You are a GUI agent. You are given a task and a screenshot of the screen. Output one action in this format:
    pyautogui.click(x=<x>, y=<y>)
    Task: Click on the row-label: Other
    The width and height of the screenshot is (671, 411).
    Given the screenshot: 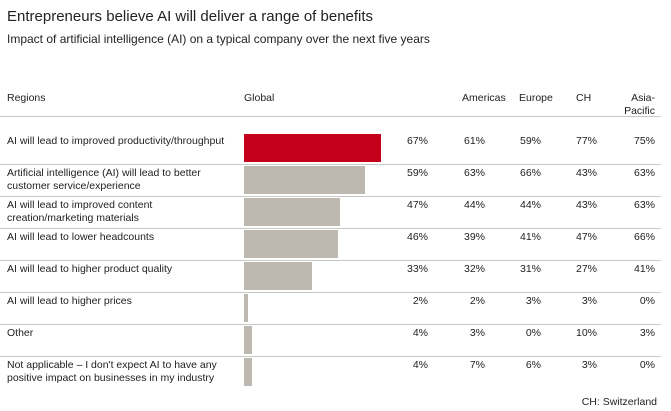 What is the action you would take?
    pyautogui.click(x=20, y=333)
    